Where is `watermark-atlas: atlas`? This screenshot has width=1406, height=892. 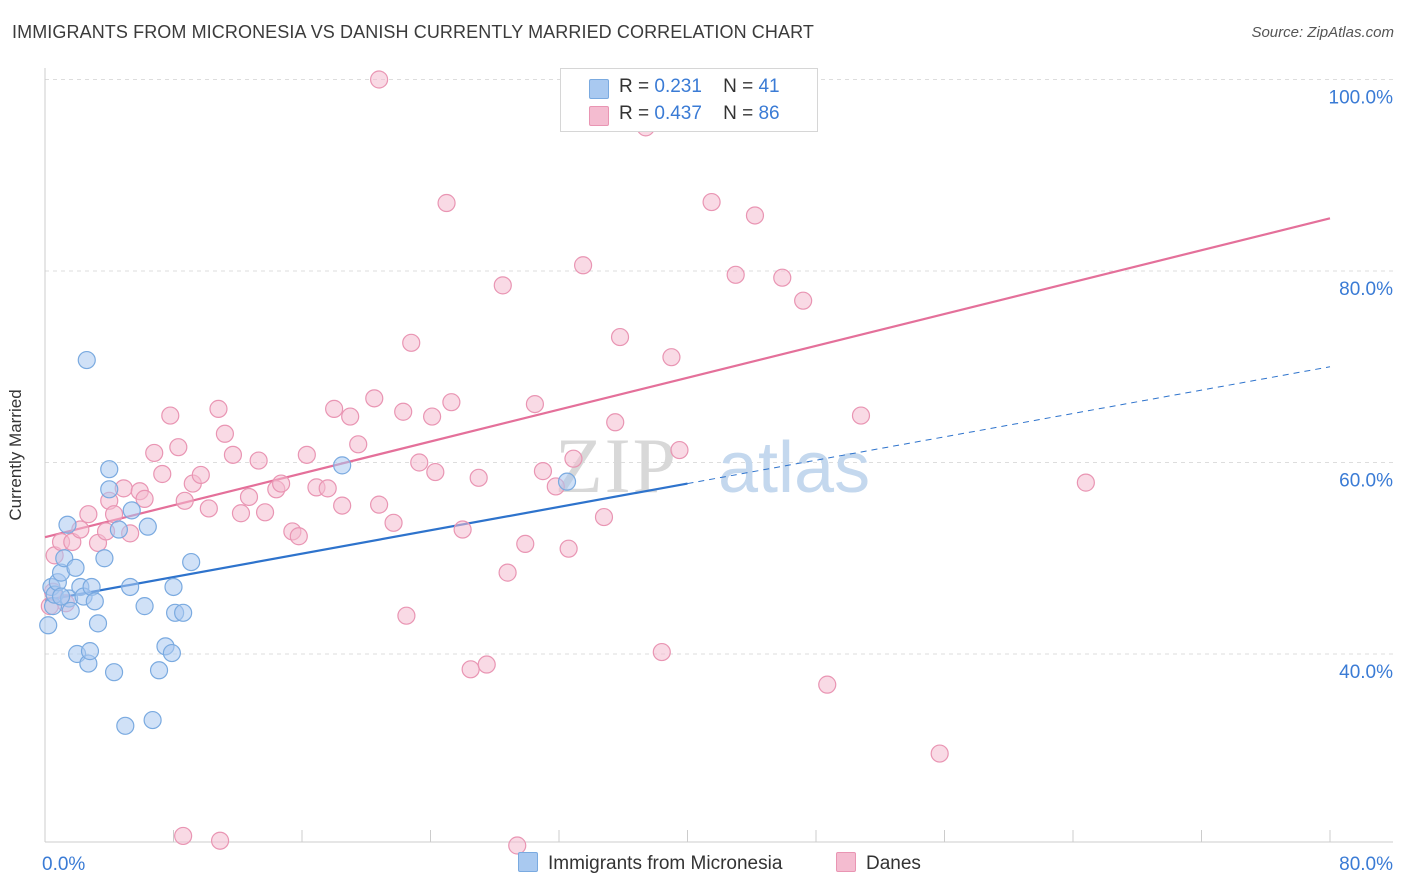
watermark-atlas: atlas is located at coordinates (794, 468).